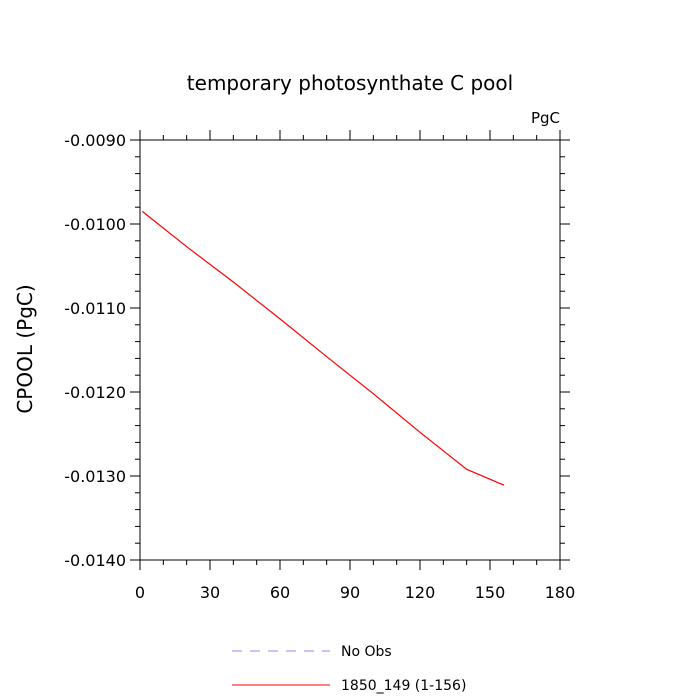 This screenshot has width=700, height=700. What do you see at coordinates (95, 476) in the screenshot?
I see `y-tick-label: -0.0130` at bounding box center [95, 476].